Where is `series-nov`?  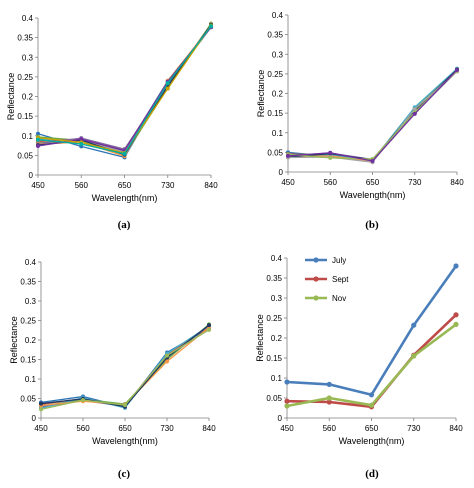
series-nov is located at coordinates (371, 365).